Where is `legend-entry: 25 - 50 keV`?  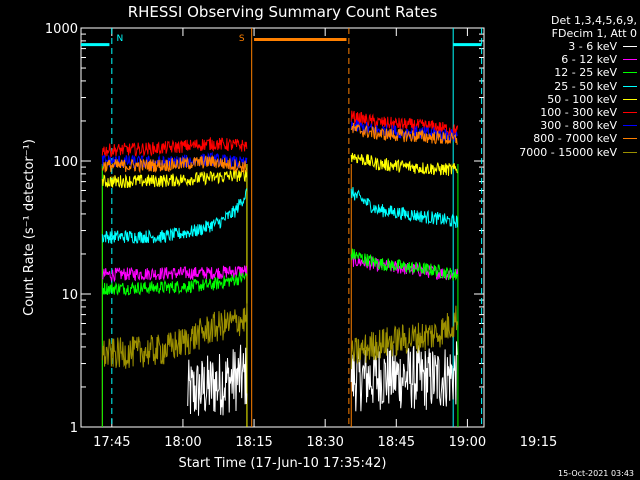
legend-entry: 25 - 50 keV is located at coordinates (561, 86).